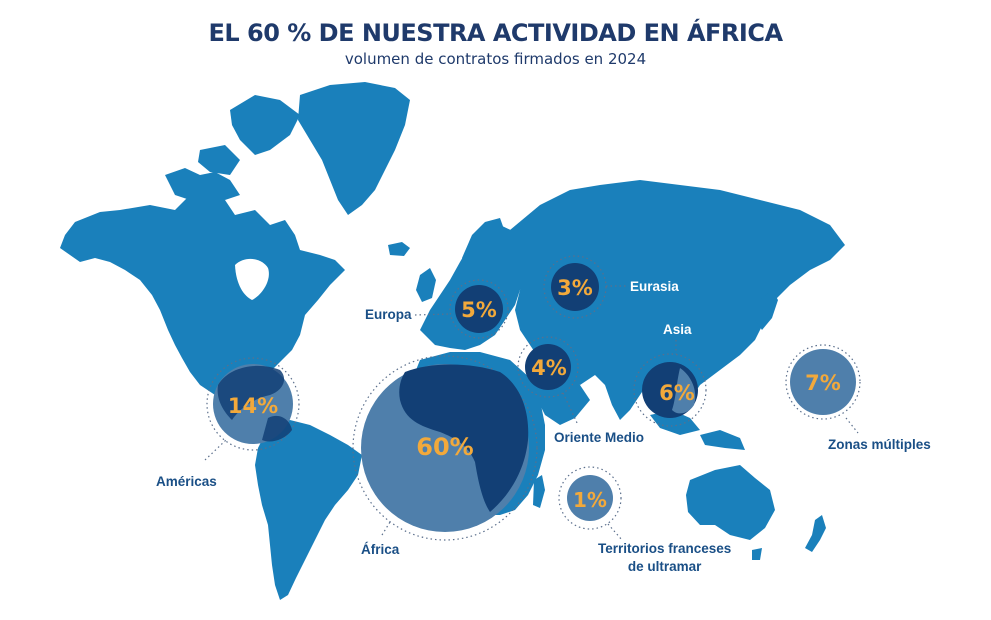  I want to click on page-title: EL 60 % DE NUESTRA ACTIVIDAD EN ÁFRICA, so click(495, 33).